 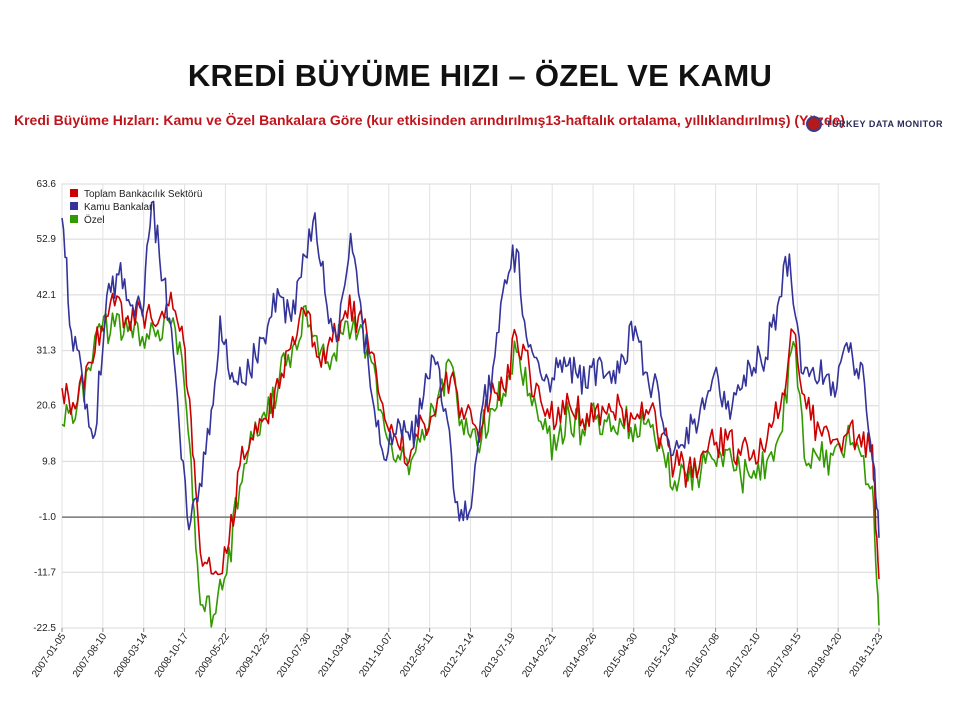 I want to click on y-tick-label: 20.6, so click(x=47, y=406).